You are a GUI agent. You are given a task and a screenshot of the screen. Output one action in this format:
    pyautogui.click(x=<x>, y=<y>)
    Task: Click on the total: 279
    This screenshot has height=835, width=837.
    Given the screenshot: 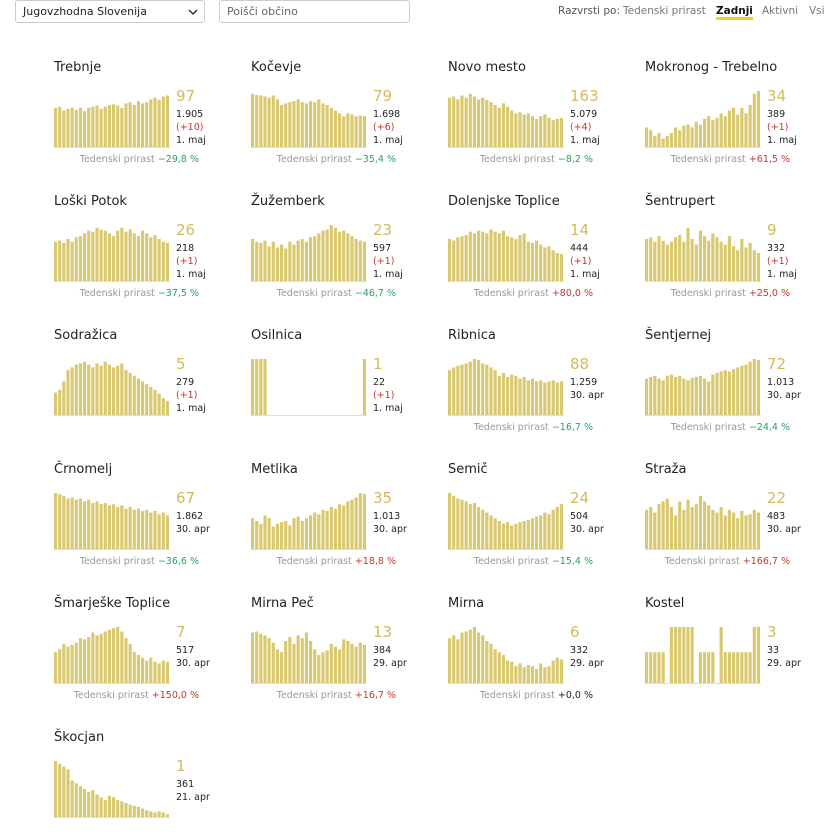 What is the action you would take?
    pyautogui.click(x=185, y=382)
    